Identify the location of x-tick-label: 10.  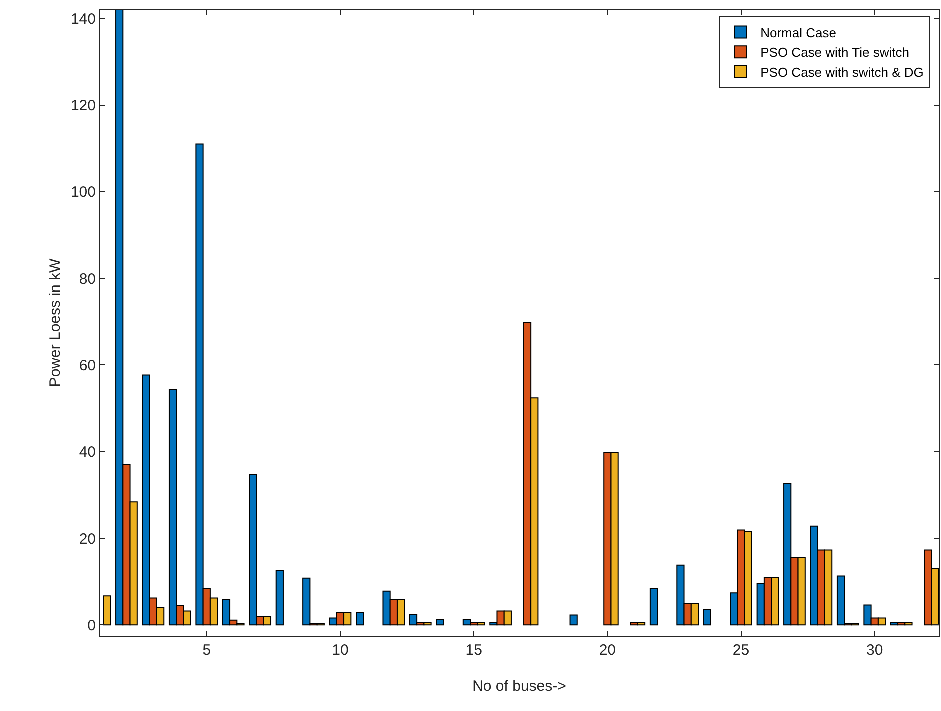
(340, 650).